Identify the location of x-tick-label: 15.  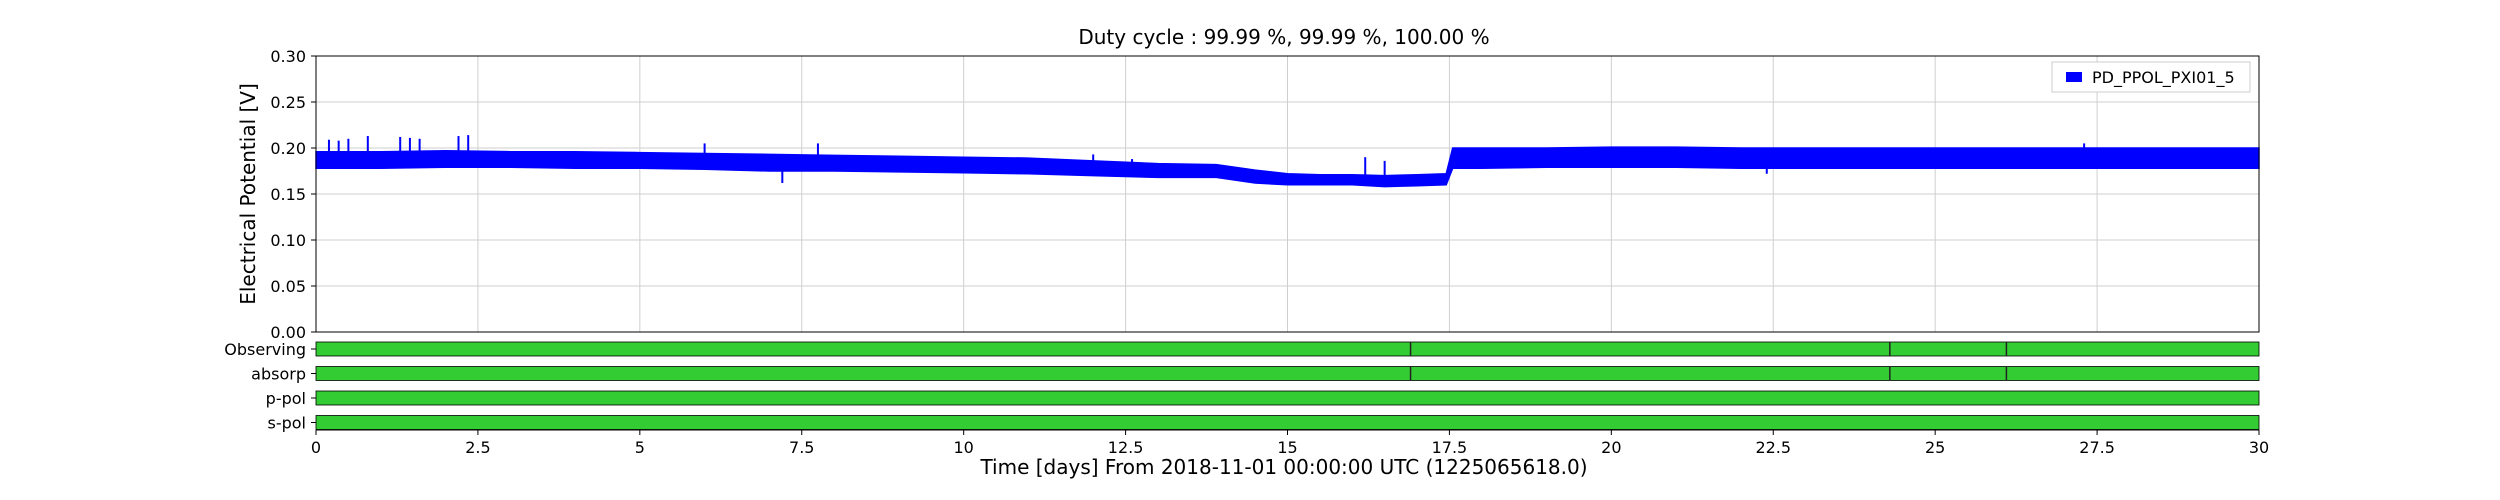
(1287, 447).